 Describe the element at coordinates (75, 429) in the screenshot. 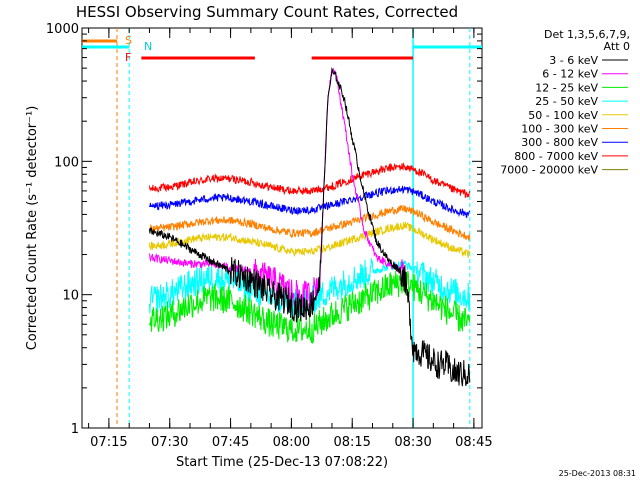

I see `y-tick-label: 1` at that location.